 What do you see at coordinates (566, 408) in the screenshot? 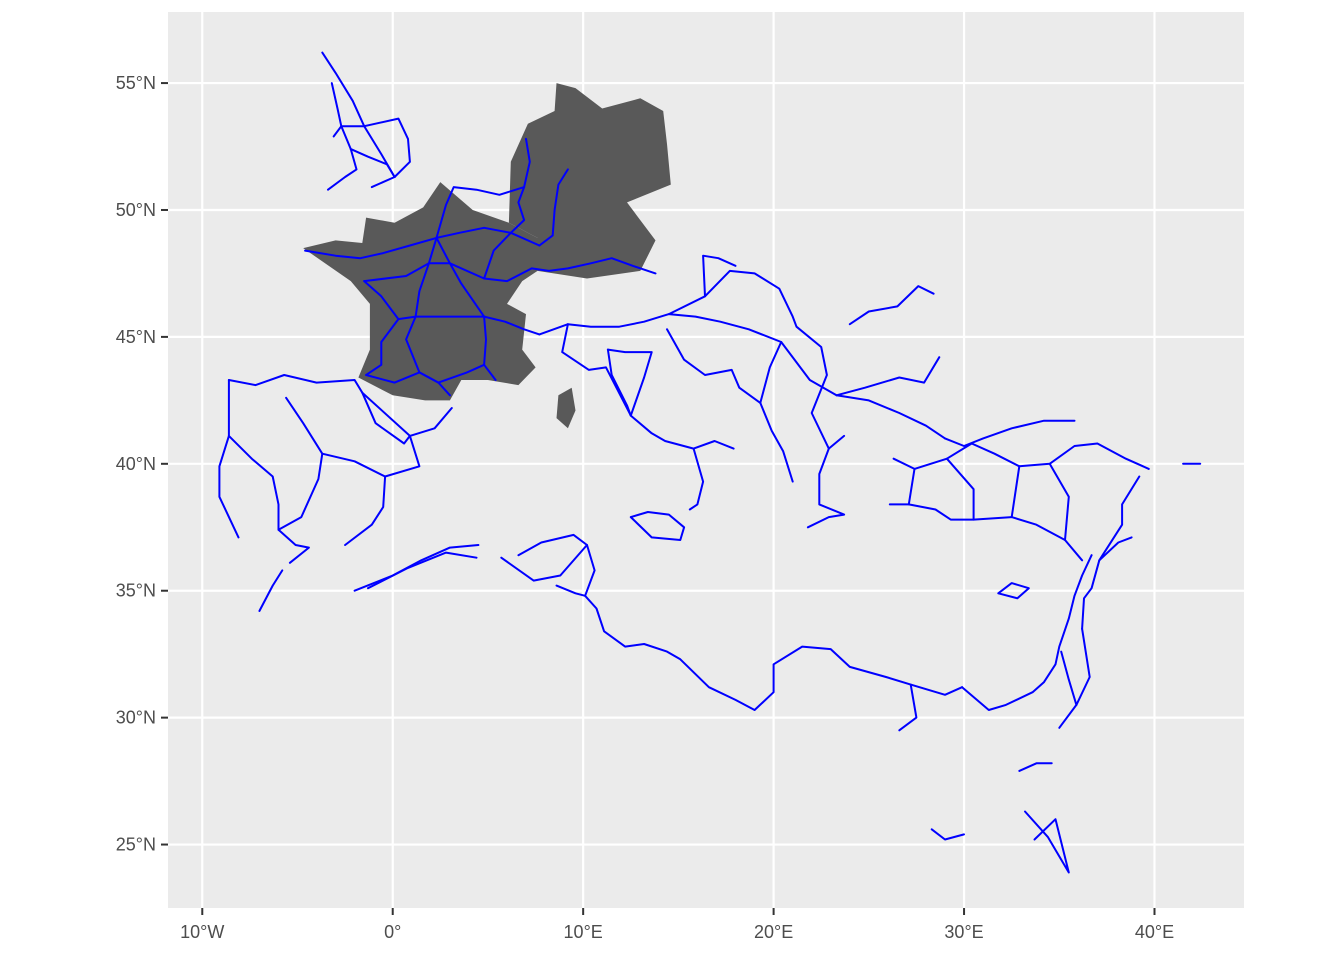
I see `land-corsica` at bounding box center [566, 408].